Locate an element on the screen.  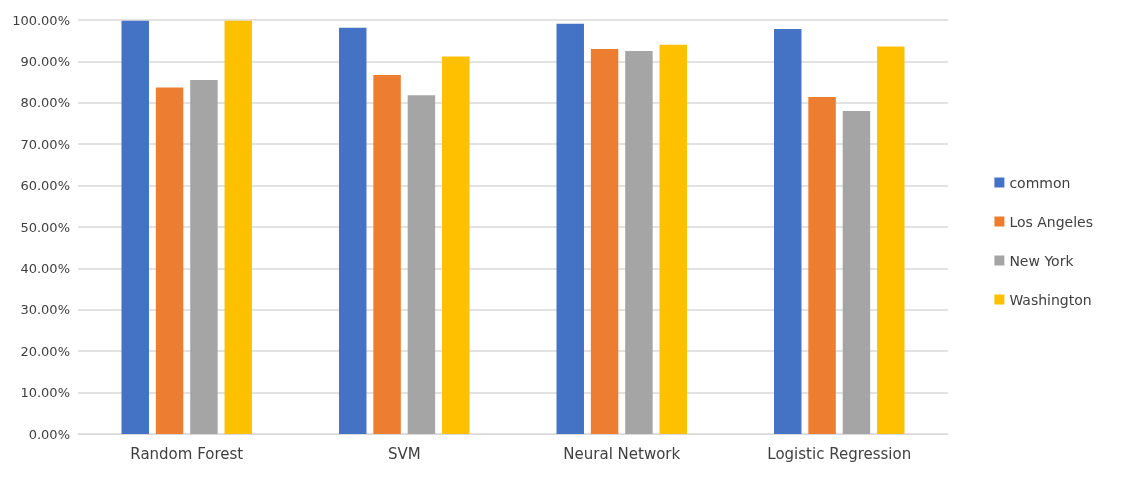
x-tick-label: Neural Network is located at coordinates (622, 453).